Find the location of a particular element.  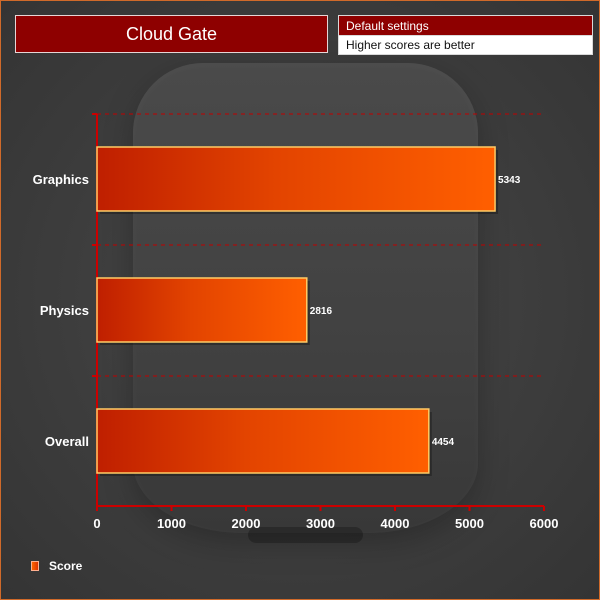

higher-scores-text: Higher scores are better is located at coordinates (410, 45).